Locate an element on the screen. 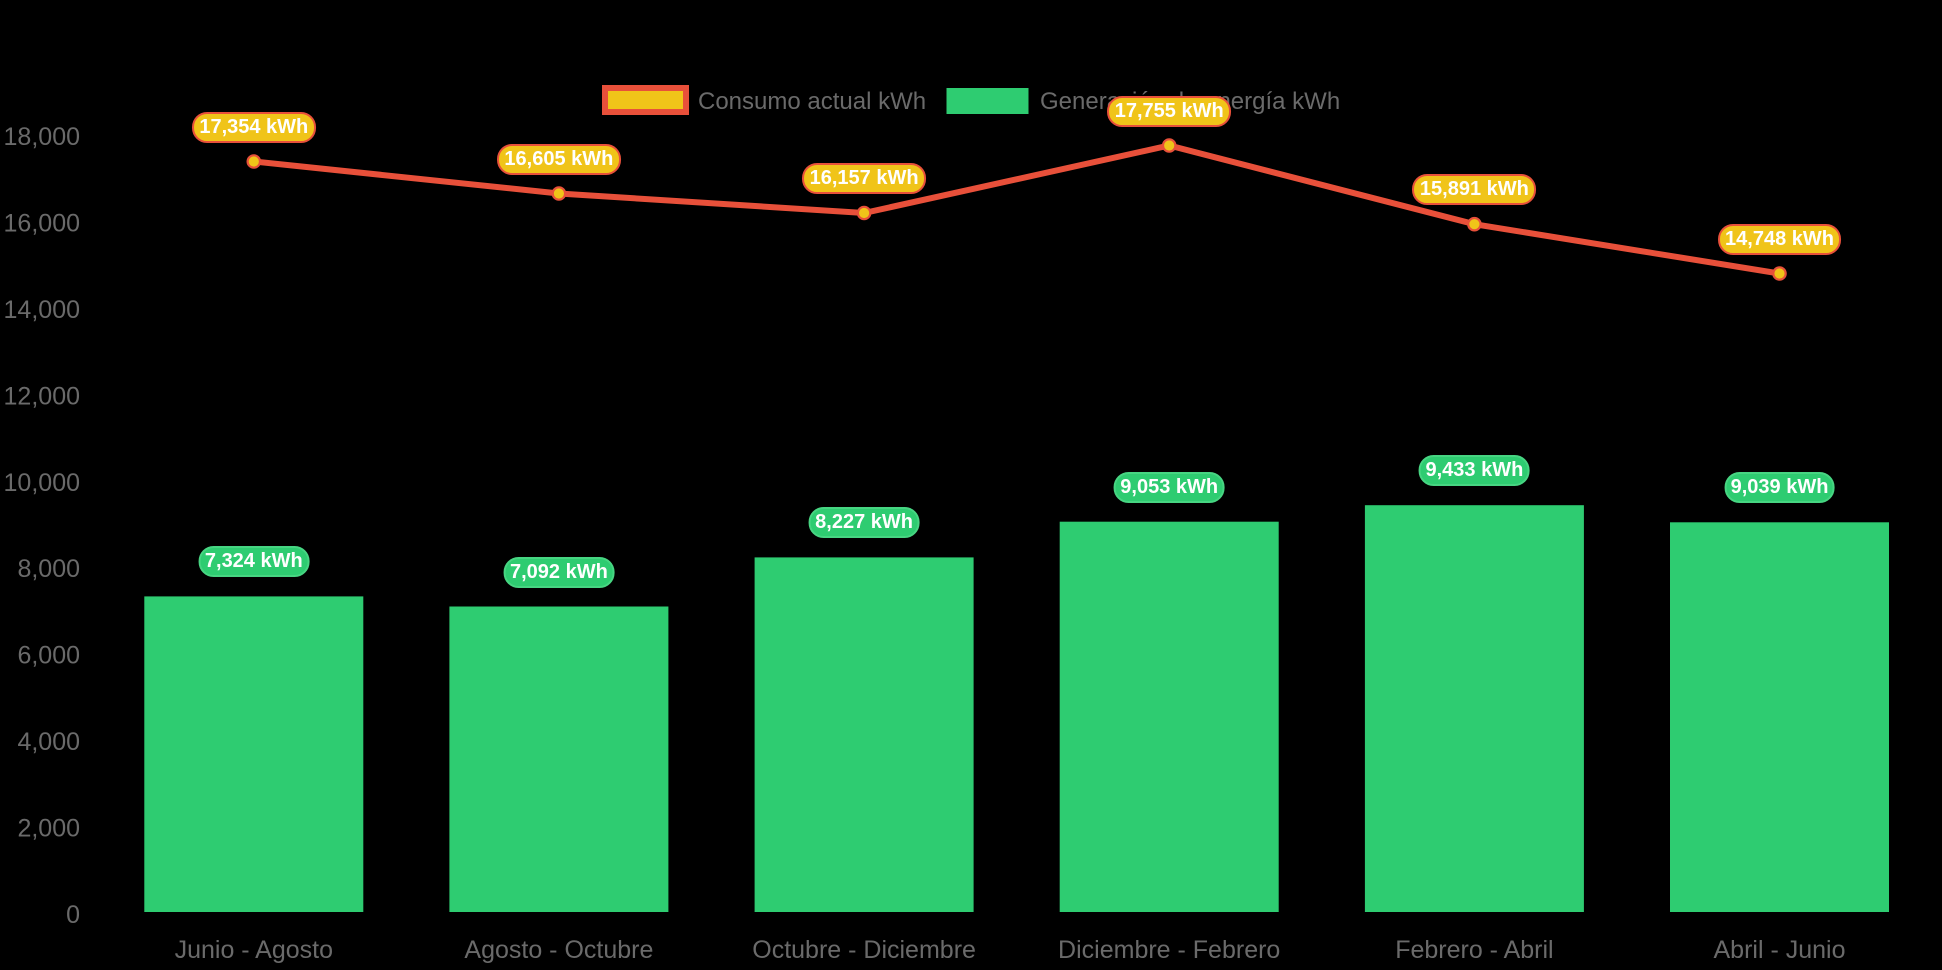 Image resolution: width=1942 pixels, height=970 pixels. svg-text: Agosto - Octubre is located at coordinates (558, 950).